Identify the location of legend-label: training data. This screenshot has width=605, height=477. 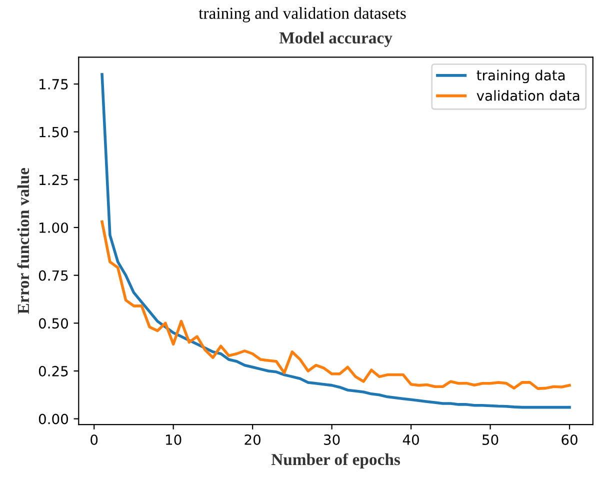
(520, 77).